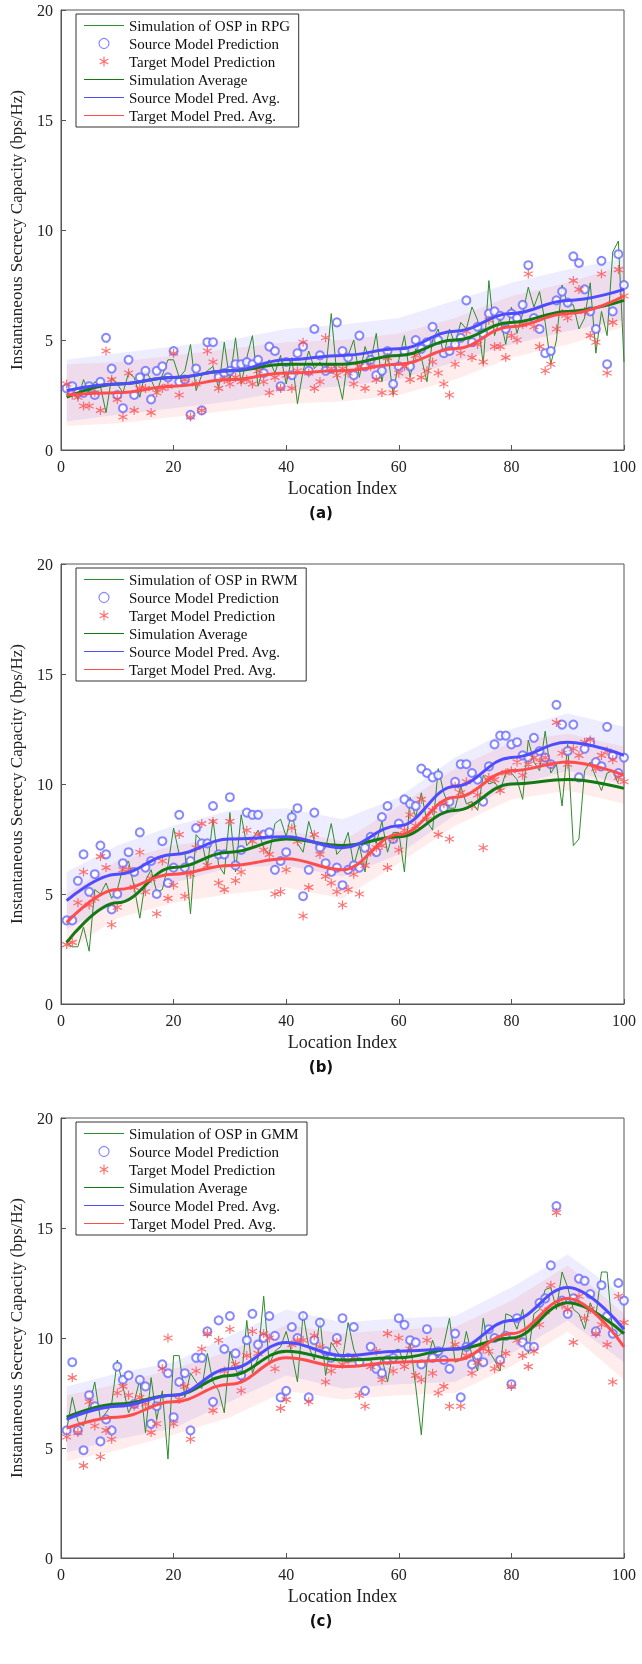 This screenshot has width=642, height=1664. What do you see at coordinates (214, 1133) in the screenshot?
I see `legend-label: Simulation of OSP in GMM` at bounding box center [214, 1133].